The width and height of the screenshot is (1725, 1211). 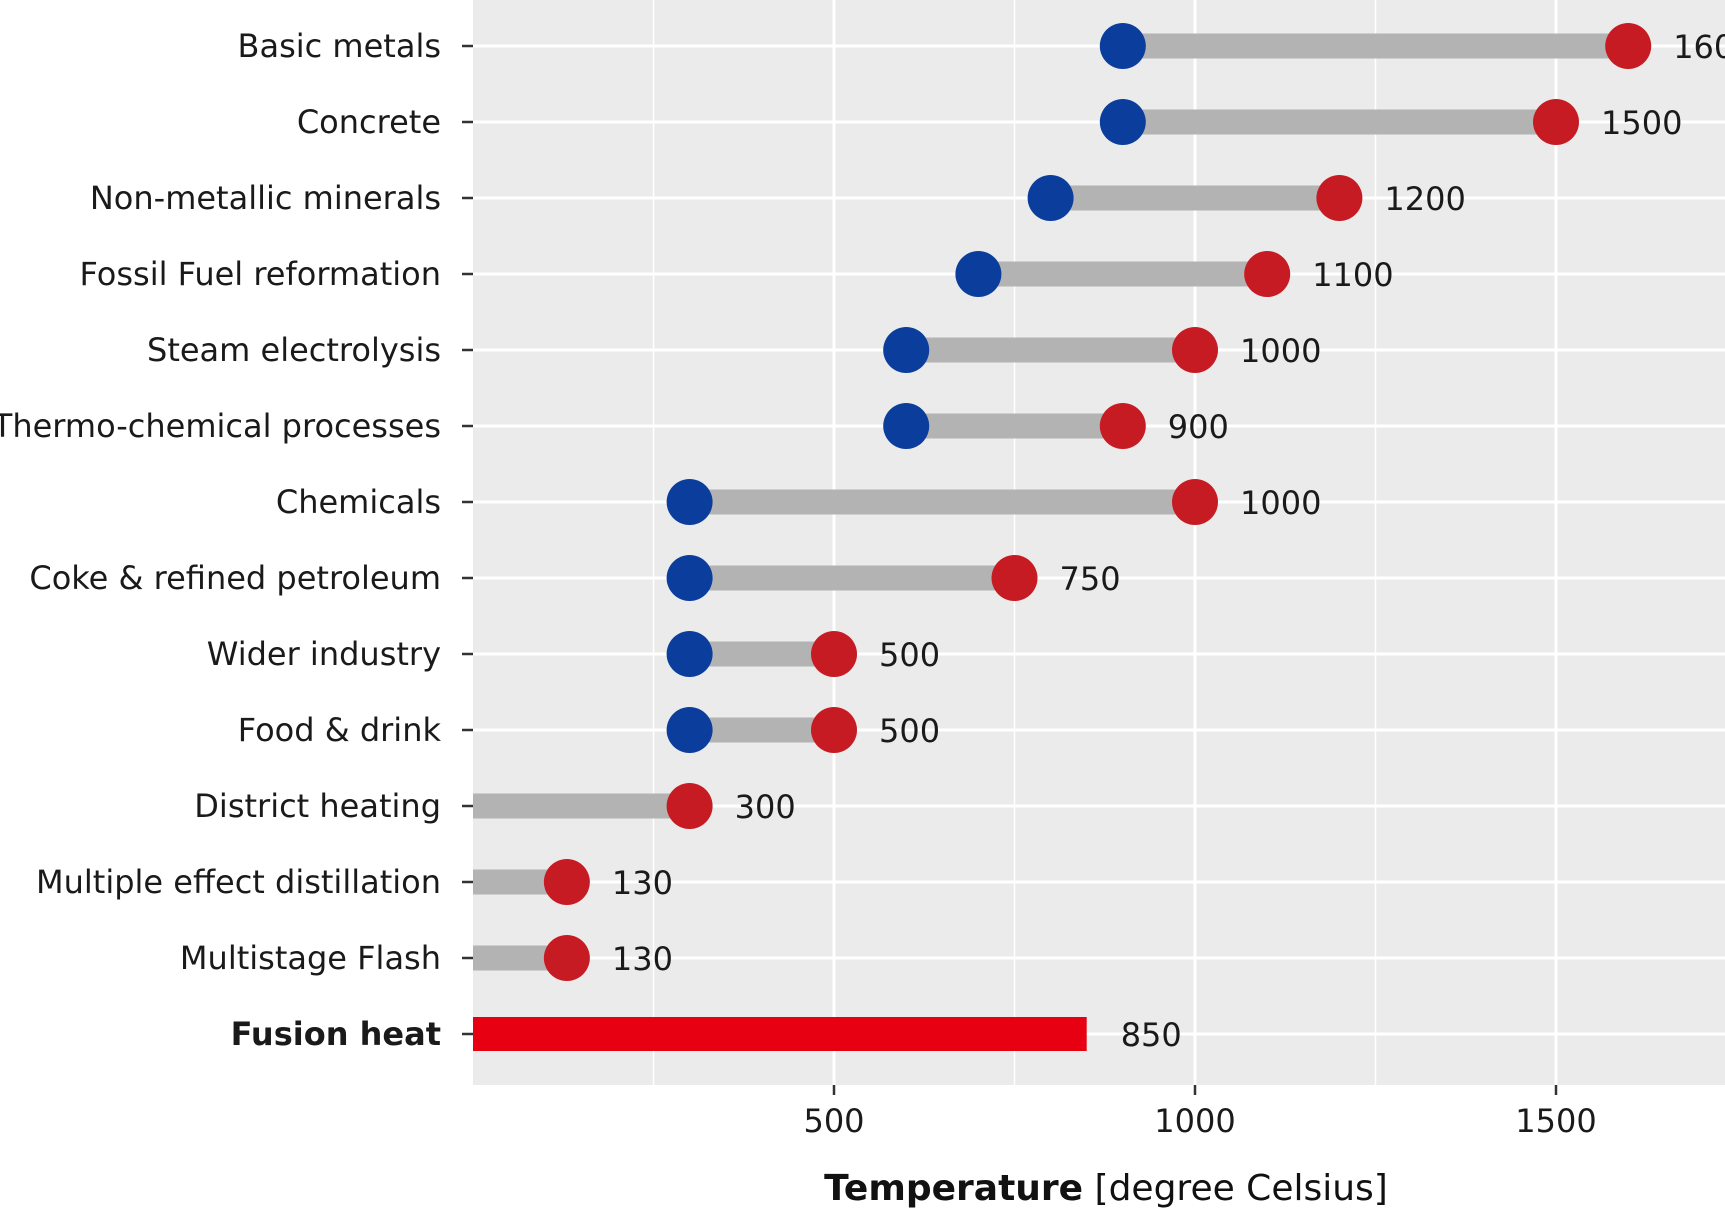 What do you see at coordinates (238, 882) in the screenshot?
I see `category-label-multiple-effect-distillation: Multiple effect distillation` at bounding box center [238, 882].